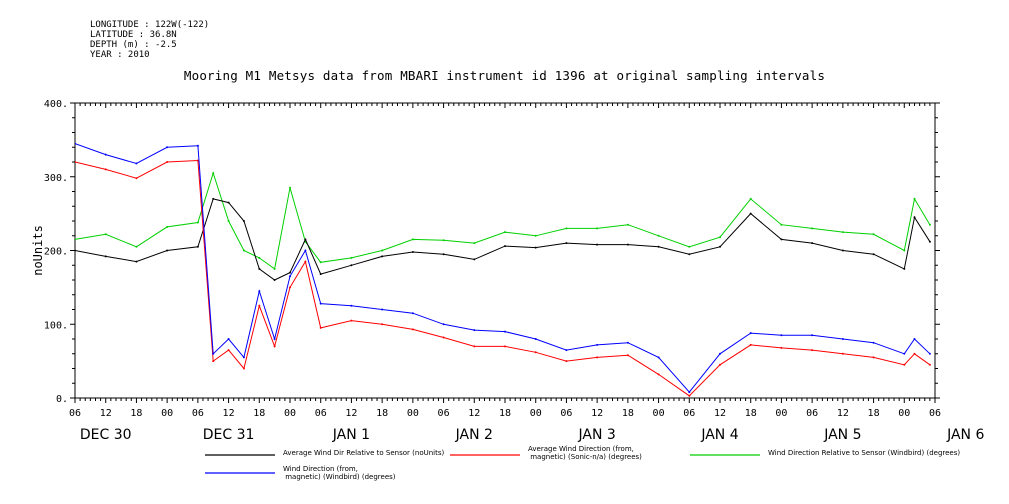  Describe the element at coordinates (38, 250) in the screenshot. I see `y-axis-label: noUnits` at that location.